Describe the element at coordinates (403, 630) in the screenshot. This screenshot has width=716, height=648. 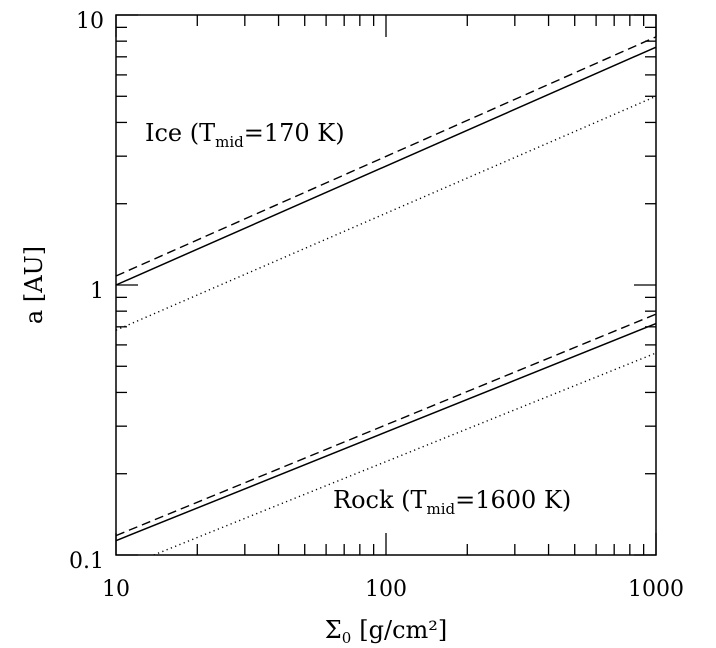
I see `x-axis-unit: [g/cm²]` at that location.